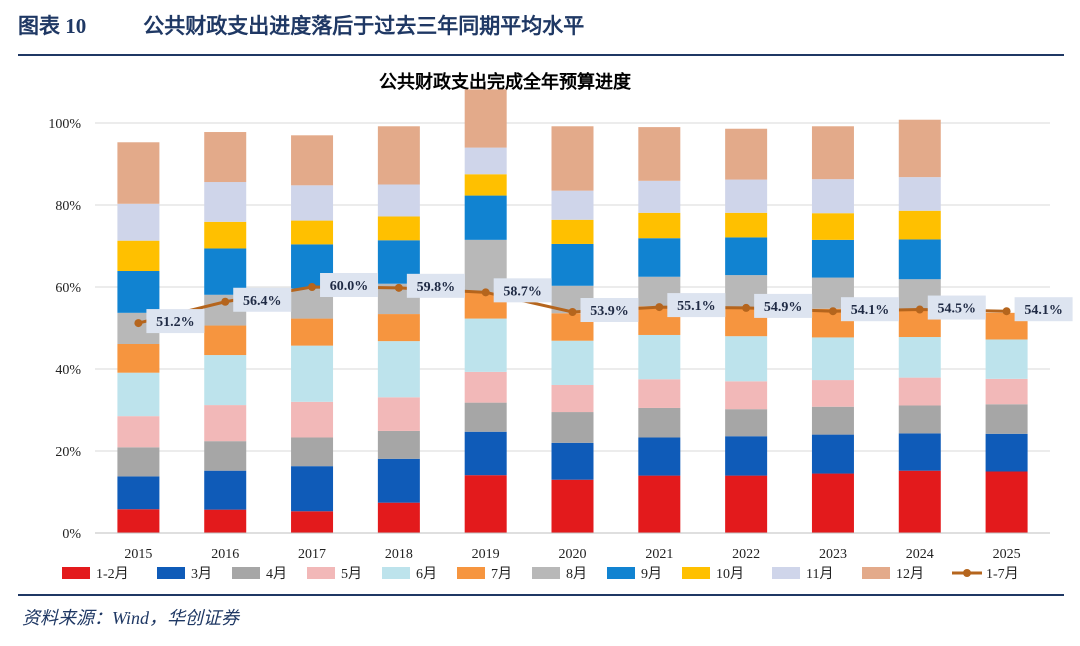  Describe the element at coordinates (175, 322) in the screenshot. I see `data-label: 51.2%` at that location.